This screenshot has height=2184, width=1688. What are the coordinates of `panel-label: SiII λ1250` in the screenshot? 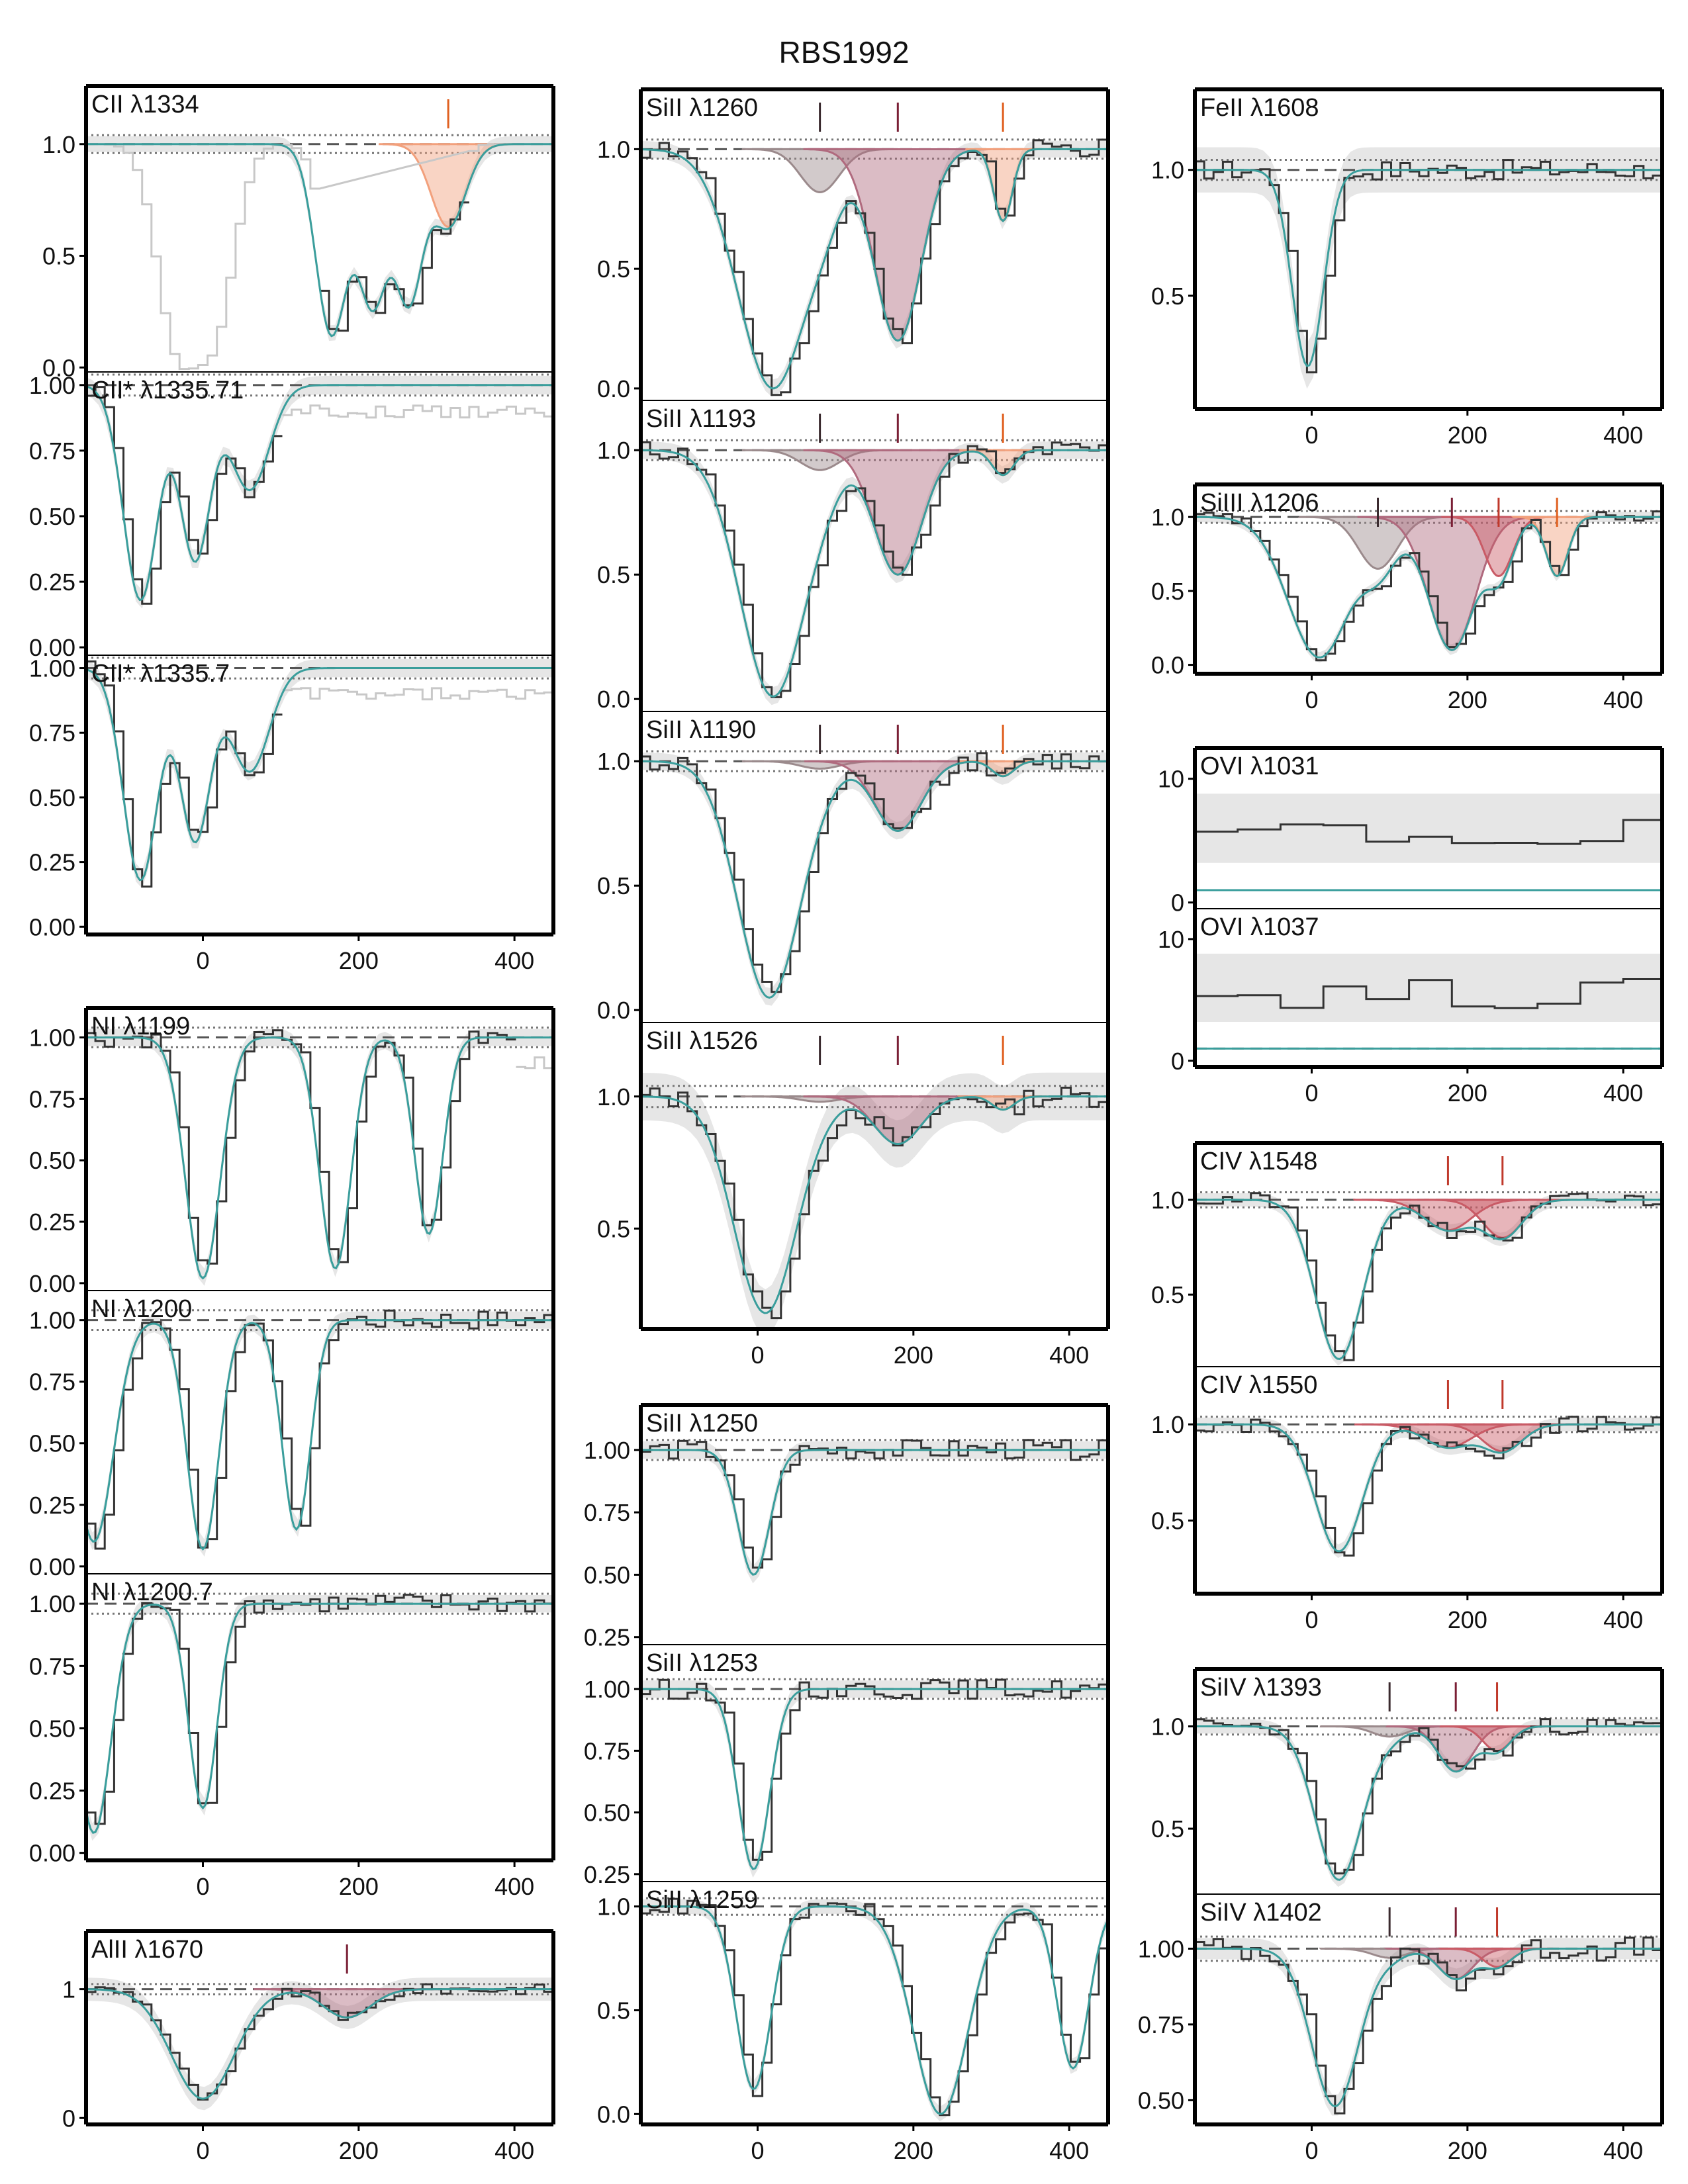 It's located at (702, 1423).